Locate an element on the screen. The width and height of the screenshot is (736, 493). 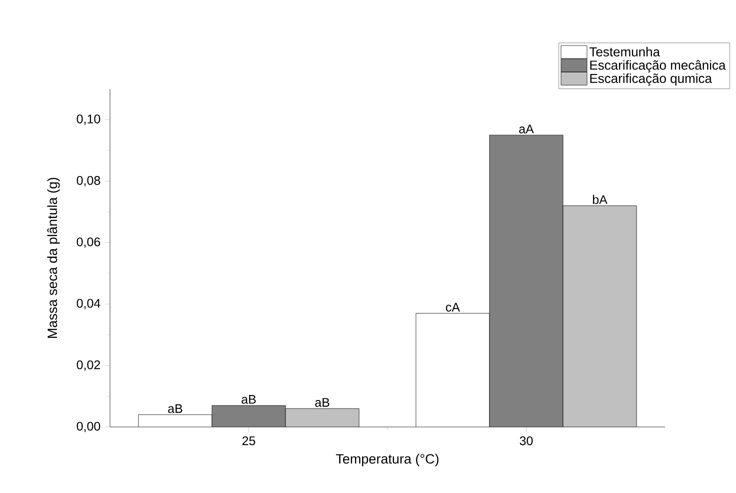
data-label: bA is located at coordinates (600, 199).